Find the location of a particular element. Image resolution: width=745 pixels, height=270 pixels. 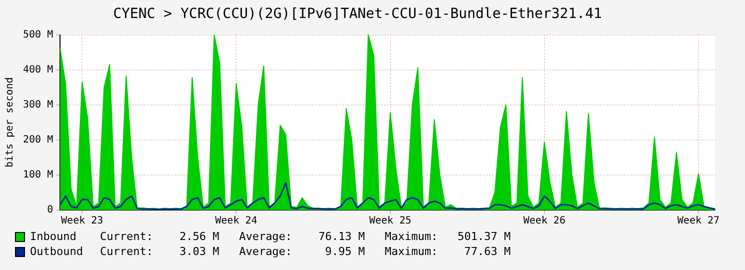

y-tick-label: 300 M is located at coordinates (38, 104).